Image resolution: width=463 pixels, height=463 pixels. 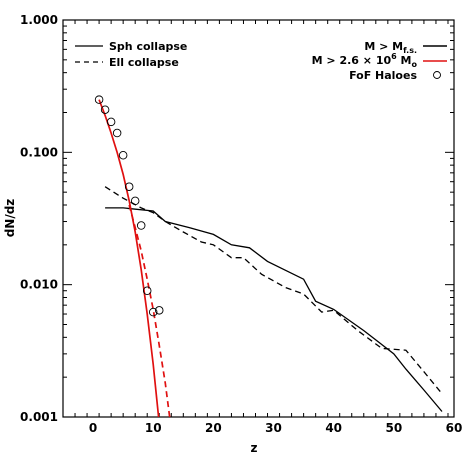 What do you see at coordinates (454, 428) in the screenshot?
I see `x-tick-label: 60` at bounding box center [454, 428].